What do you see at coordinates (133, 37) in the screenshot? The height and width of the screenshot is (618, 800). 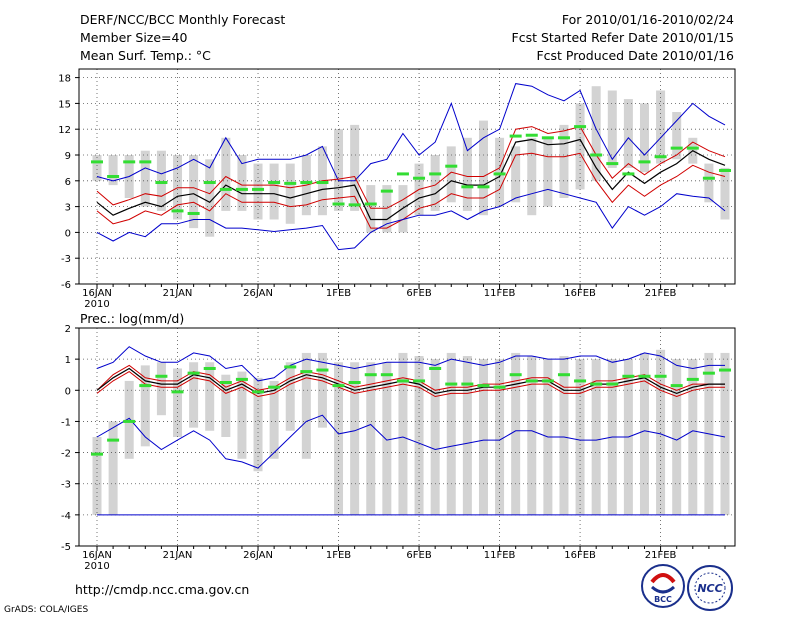 I see `member-size: Member Size=40` at bounding box center [133, 37].